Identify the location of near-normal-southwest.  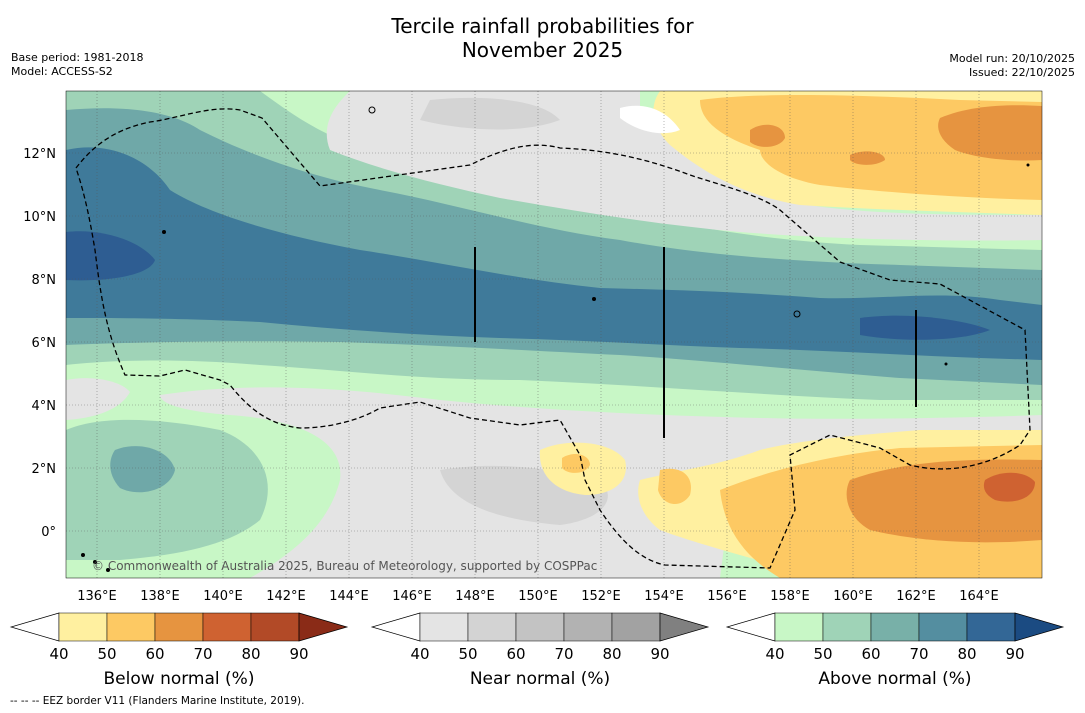
(98, 399).